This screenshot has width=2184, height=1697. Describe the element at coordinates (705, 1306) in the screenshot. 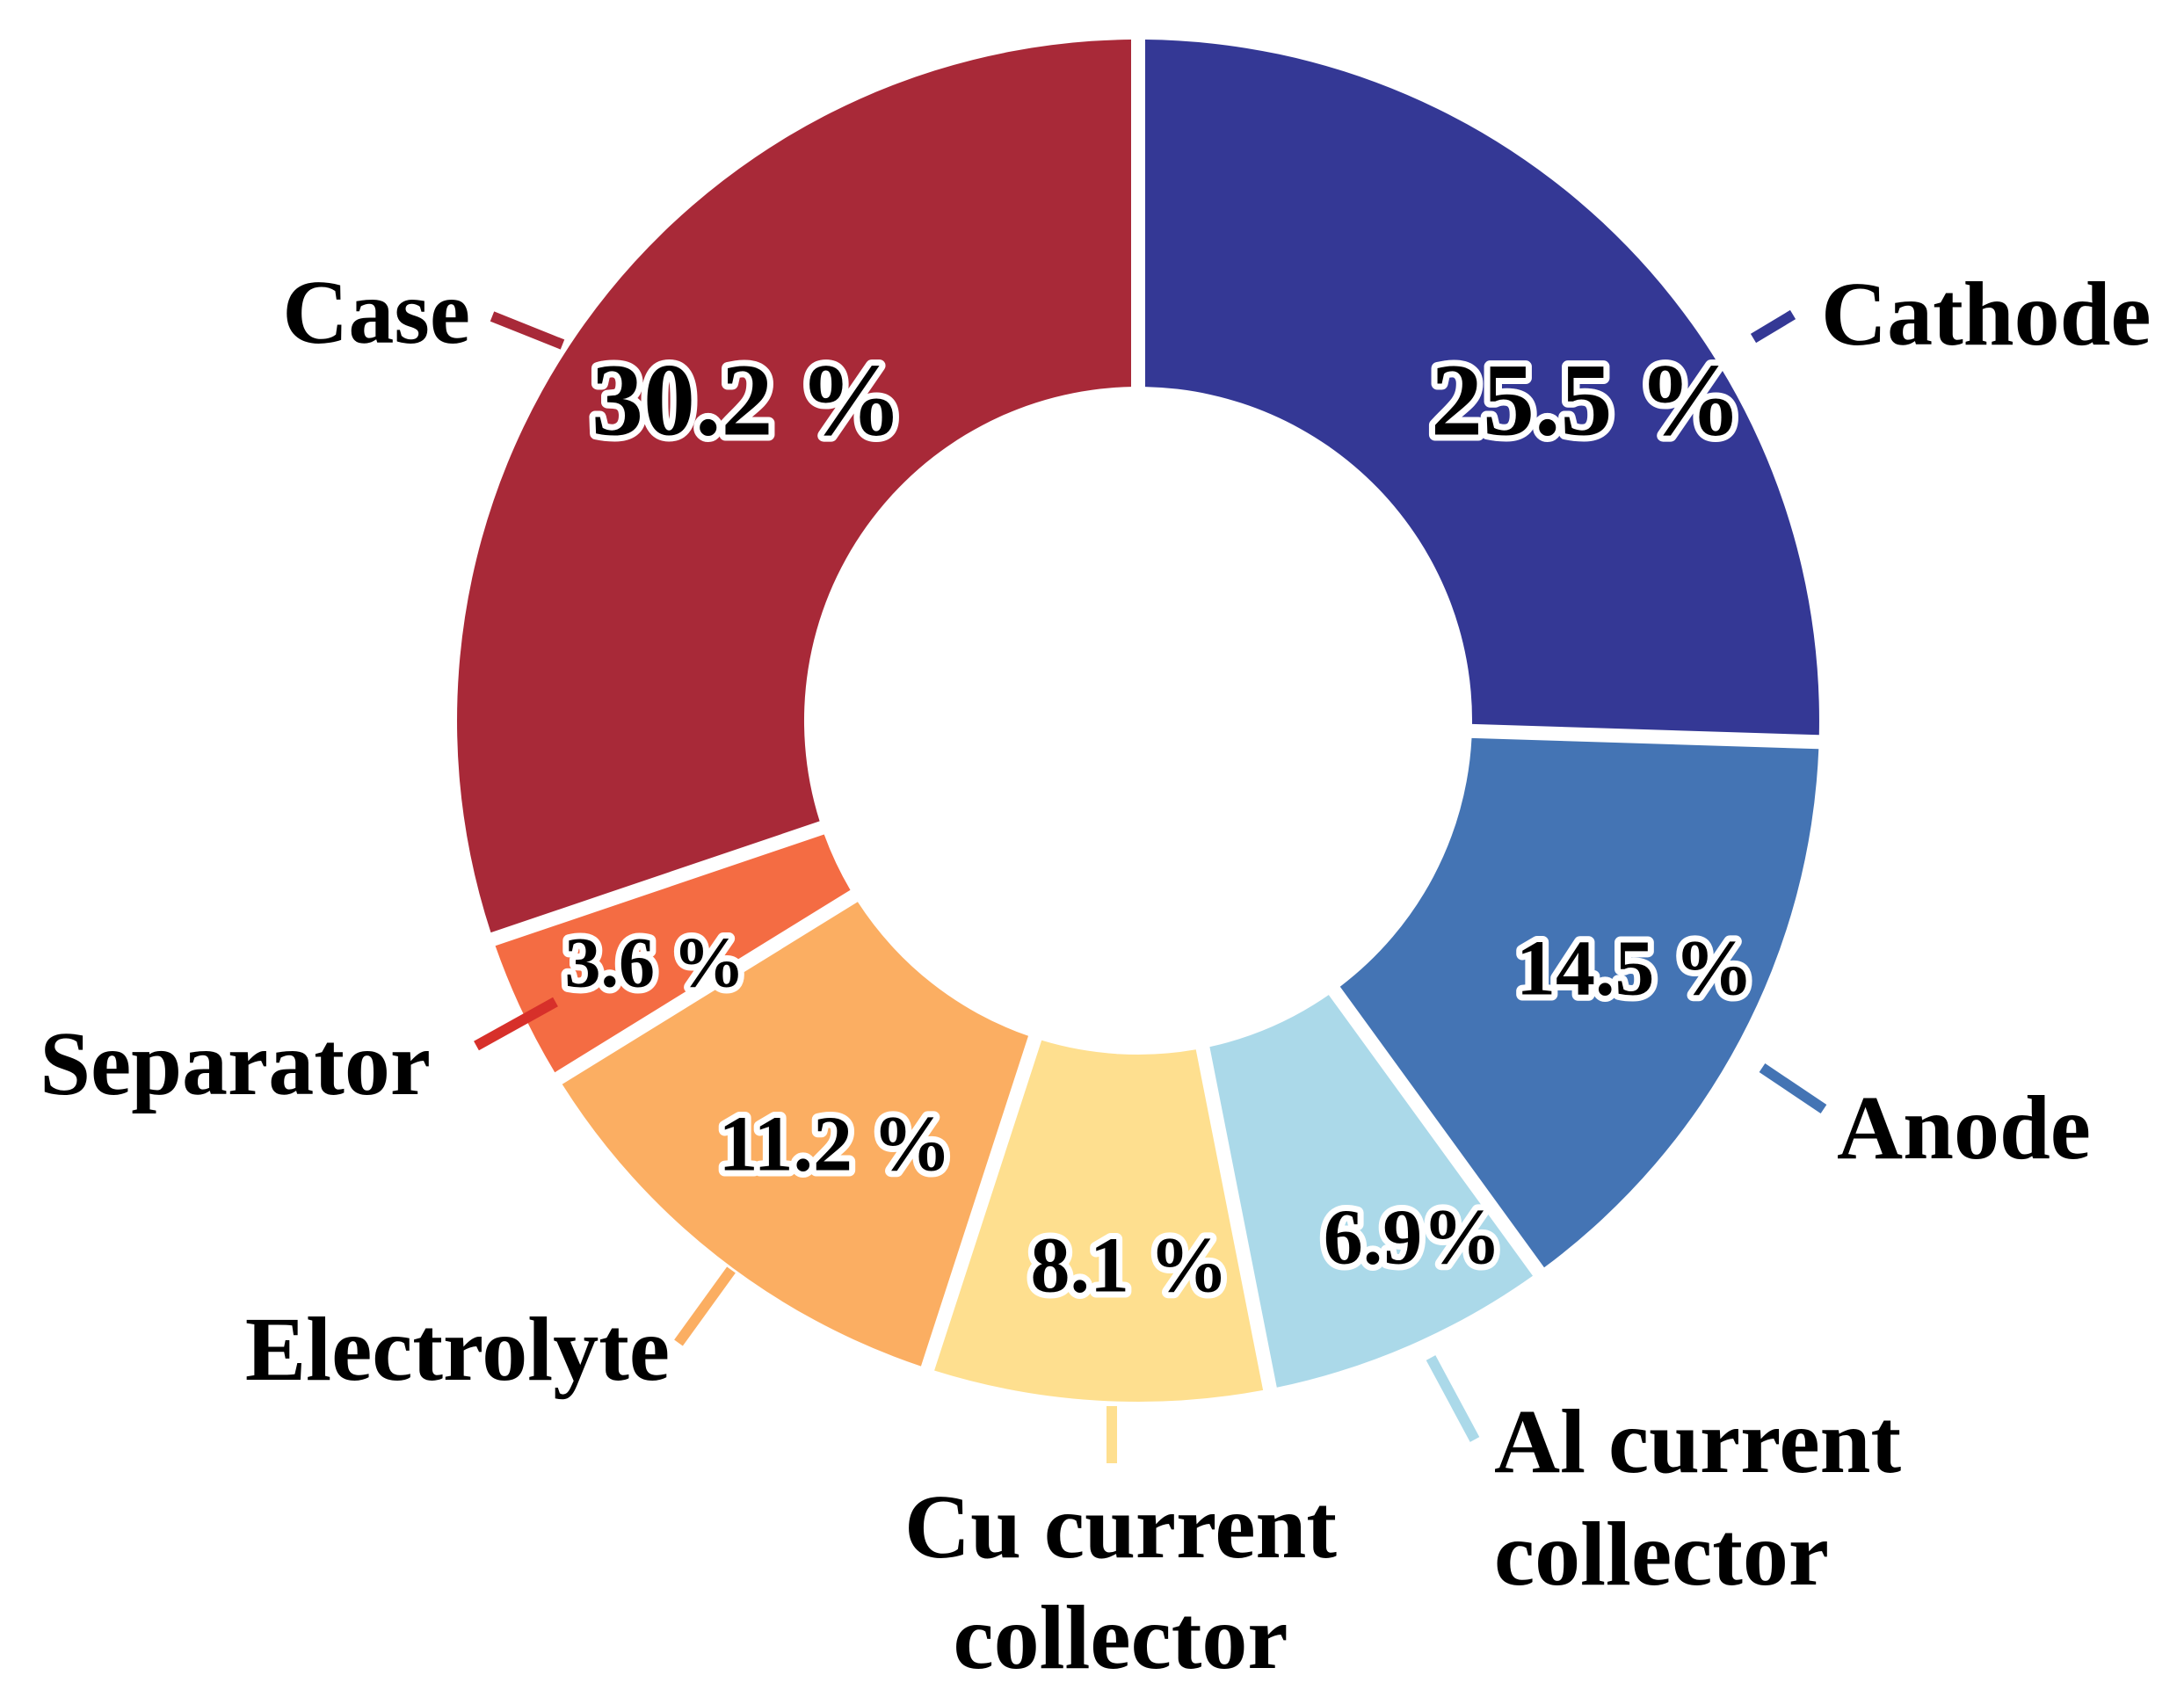

I see `leader-line-electrolyte` at that location.